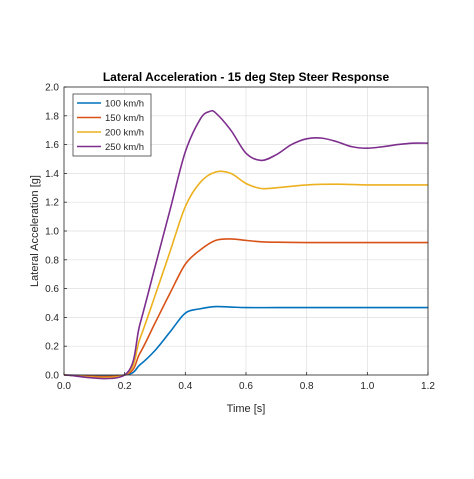 The width and height of the screenshot is (474, 479). I want to click on y-tick-label: 1.8, so click(52, 116).